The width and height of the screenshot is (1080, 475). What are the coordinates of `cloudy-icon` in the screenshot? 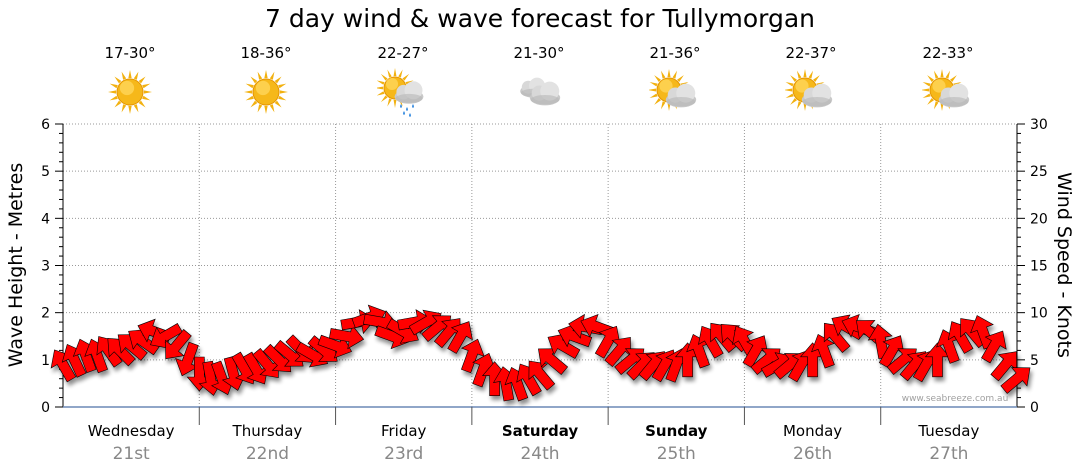 It's located at (540, 91).